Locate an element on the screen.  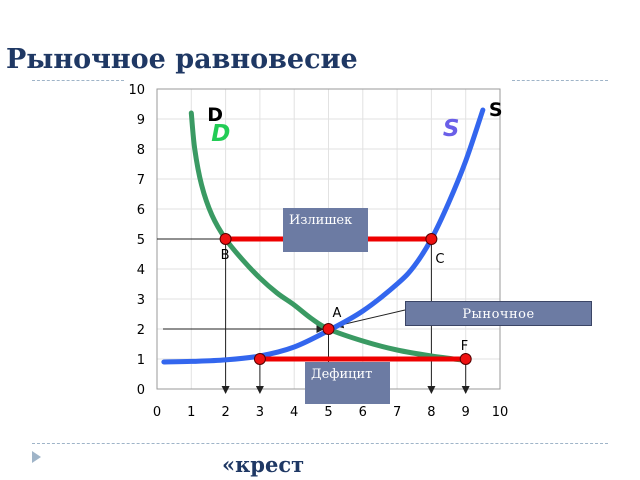
bullet-triangle-icon is located at coordinates (36, 457).